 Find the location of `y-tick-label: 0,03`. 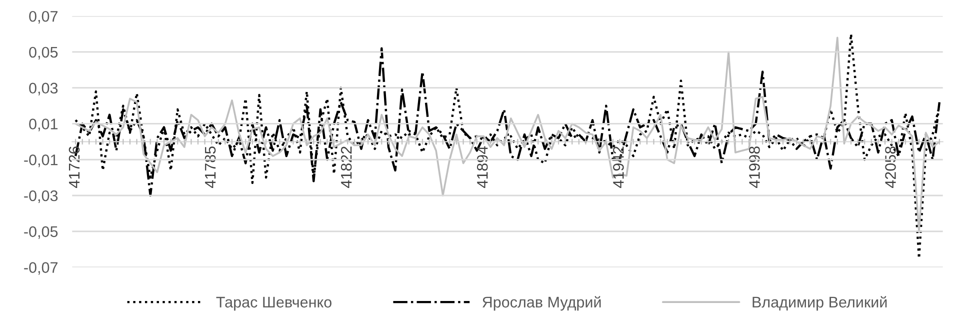

y-tick-label: 0,03 is located at coordinates (43, 89).